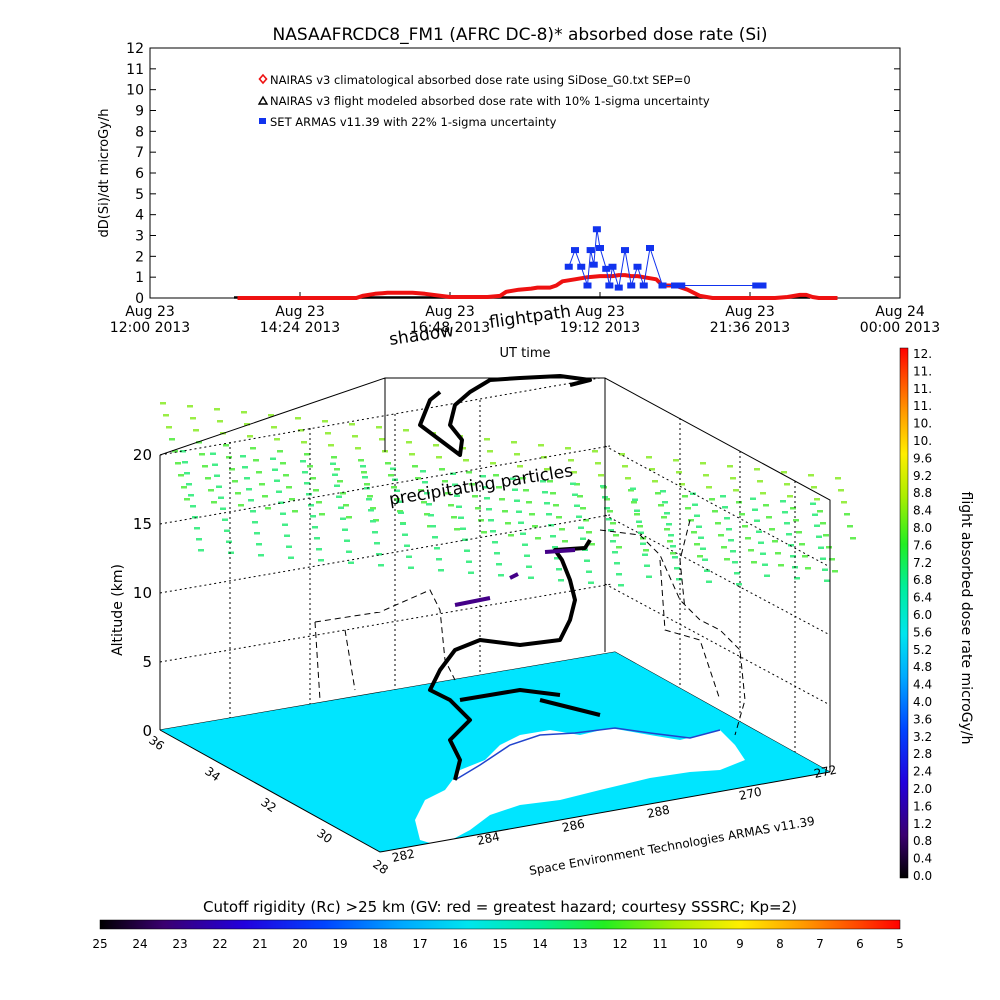 This screenshot has width=1000, height=1000. What do you see at coordinates (922, 424) in the screenshot?
I see `dose-colorbar-tick-label: 10.` at bounding box center [922, 424].